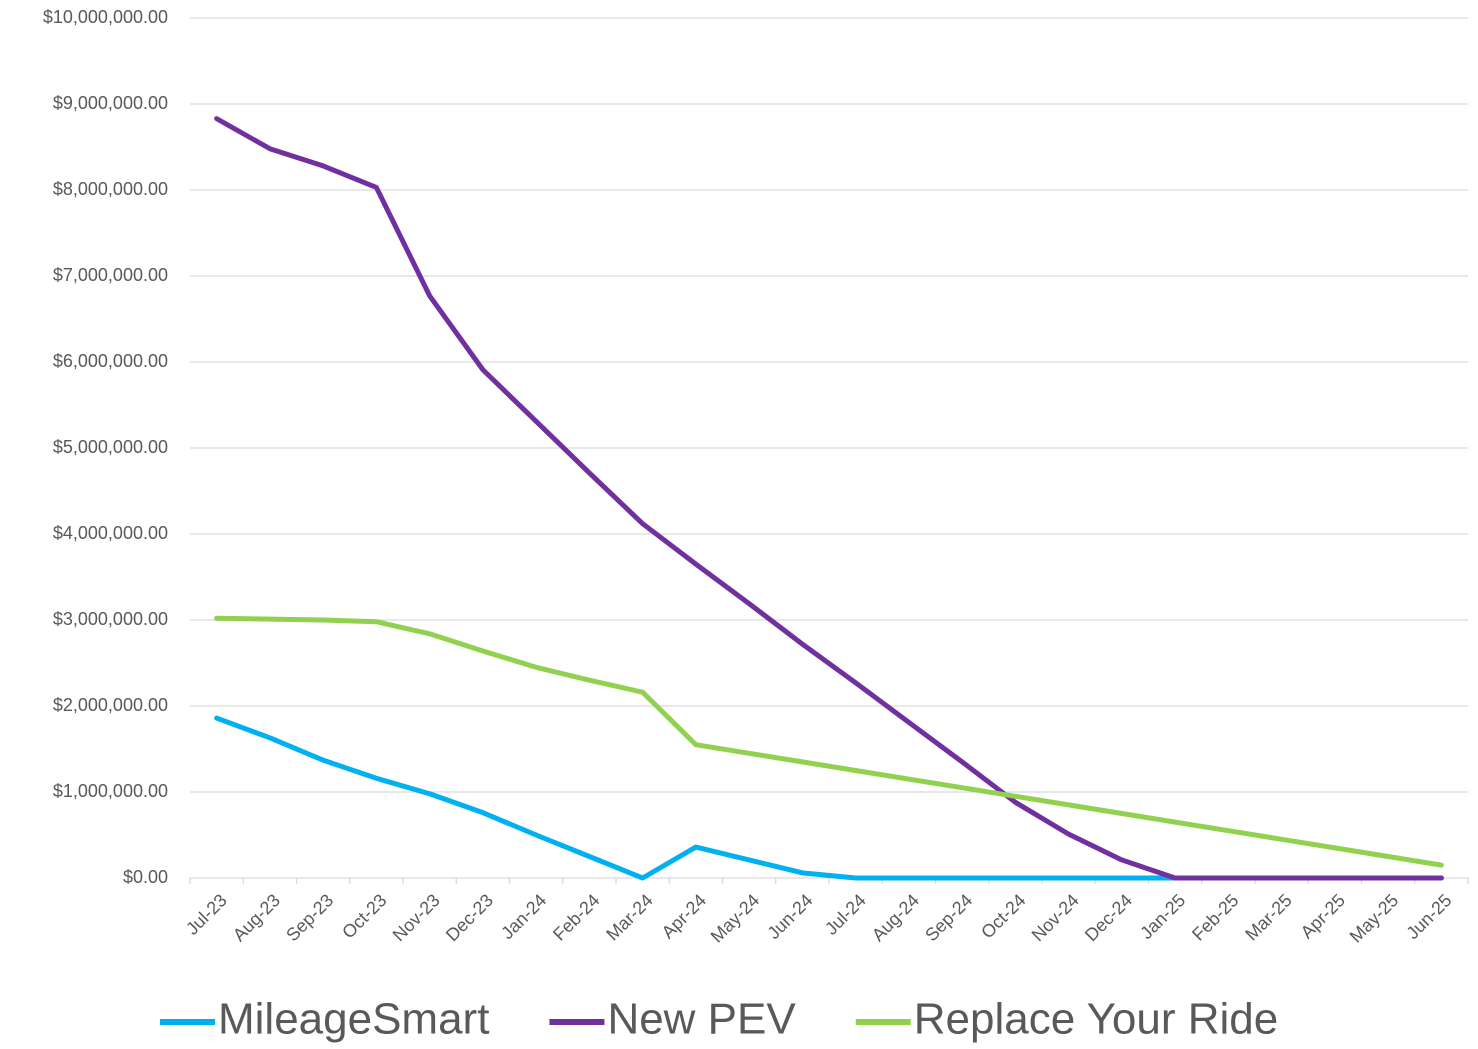  I want to click on y-tick-label: $2,000,000.00, so click(110, 705).